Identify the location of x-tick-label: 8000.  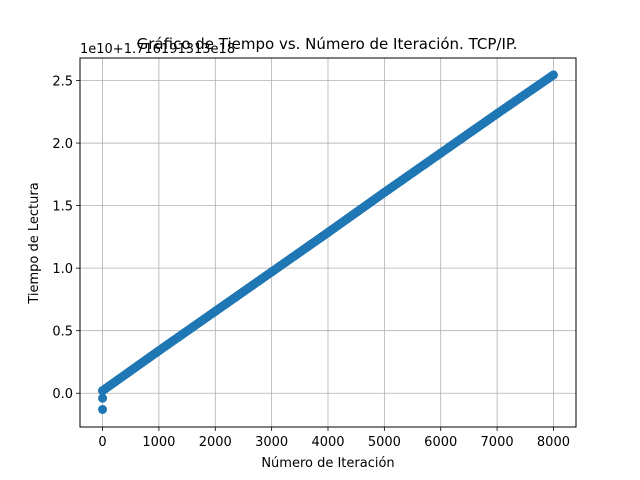
(553, 442).